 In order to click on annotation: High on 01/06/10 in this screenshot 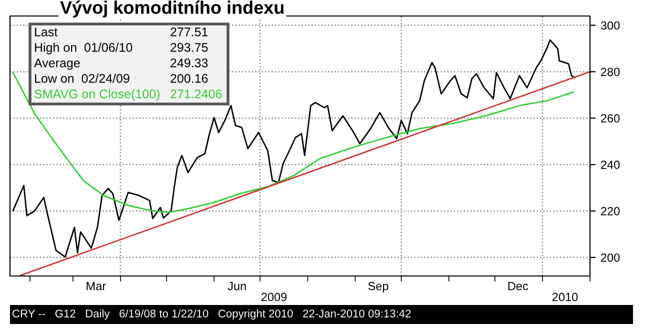, I will do `click(83, 48)`.